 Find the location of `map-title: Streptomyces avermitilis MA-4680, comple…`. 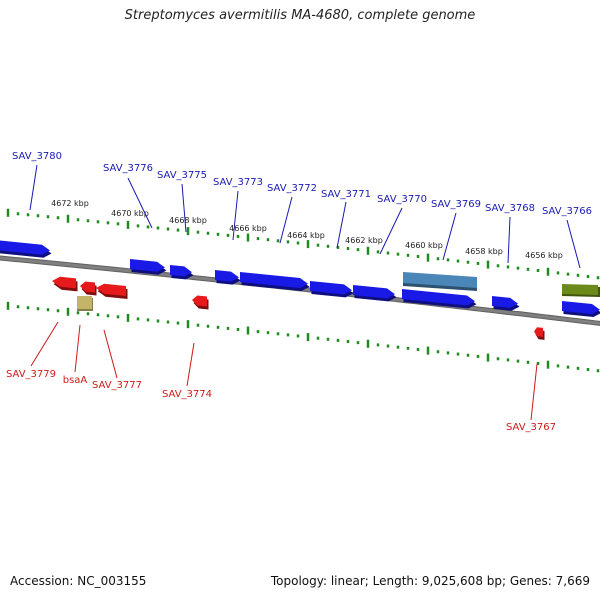

map-title: Streptomyces avermitilis MA-4680, comple… is located at coordinates (300, 15).